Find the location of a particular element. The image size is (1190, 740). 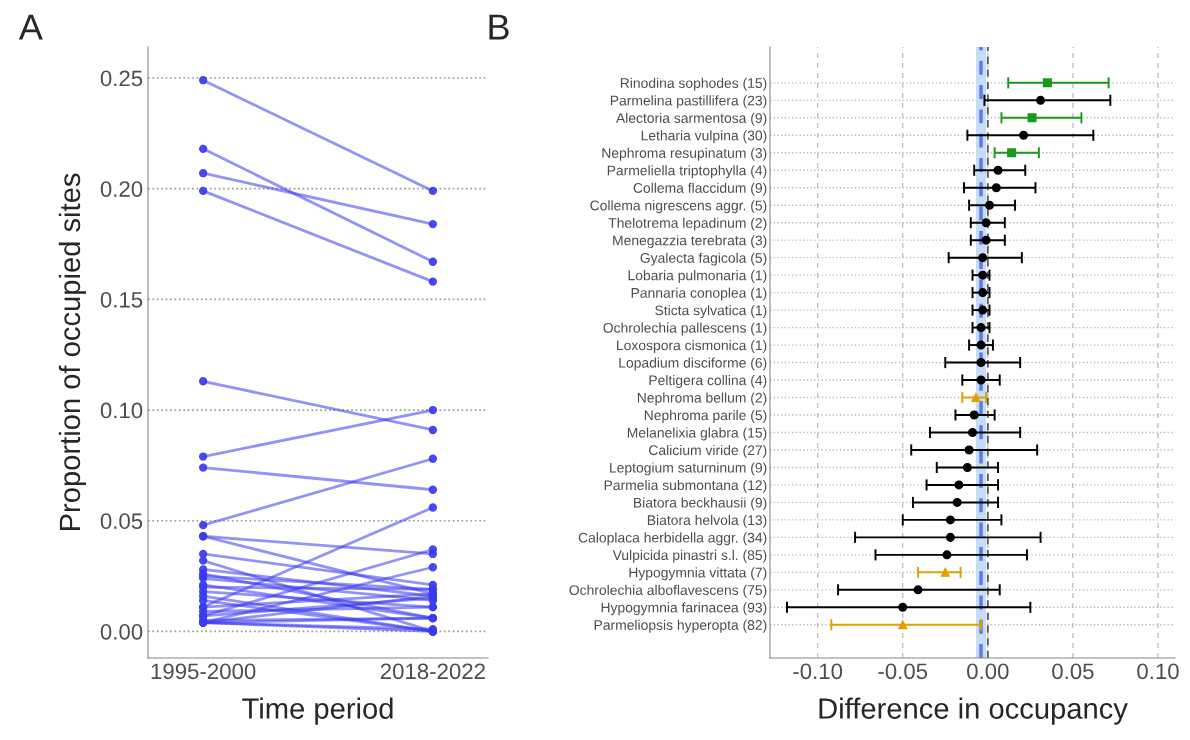

x-tick-label: 0.00 is located at coordinates (988, 671).